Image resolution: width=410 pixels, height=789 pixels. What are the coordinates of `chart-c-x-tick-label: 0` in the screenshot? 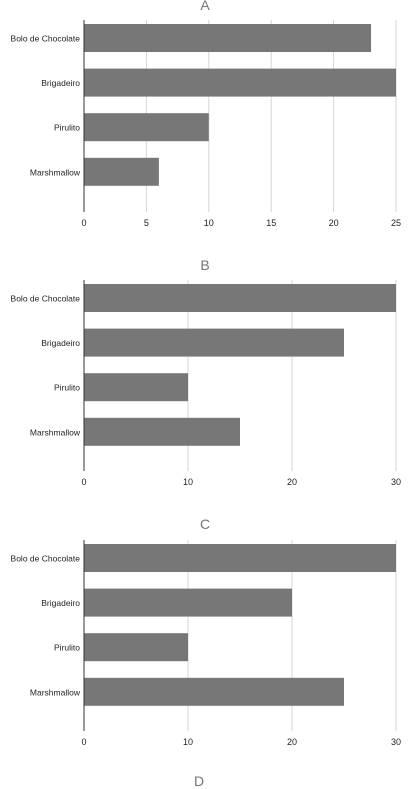 It's located at (83, 742).